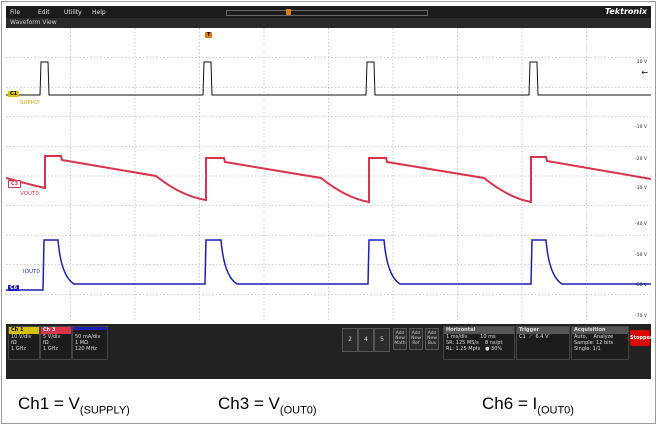 The width and height of the screenshot is (657, 425). I want to click on caption-ch6-text: Ch6 = I, so click(510, 403).